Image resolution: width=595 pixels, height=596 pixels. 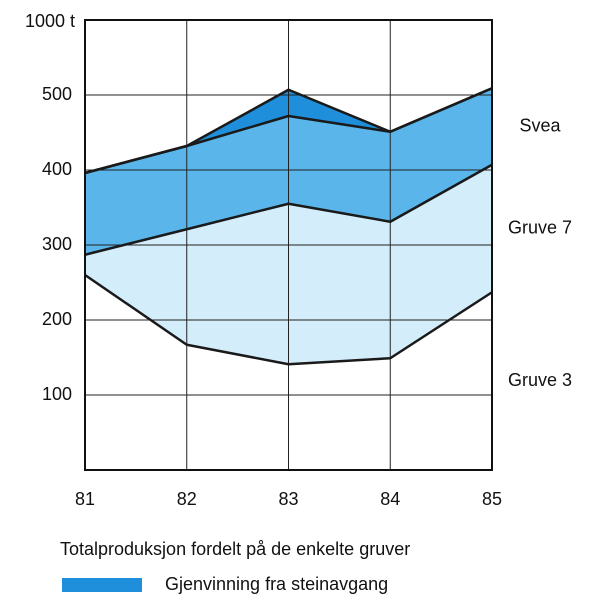 I want to click on y-tick-label: 300, so click(x=57, y=244).